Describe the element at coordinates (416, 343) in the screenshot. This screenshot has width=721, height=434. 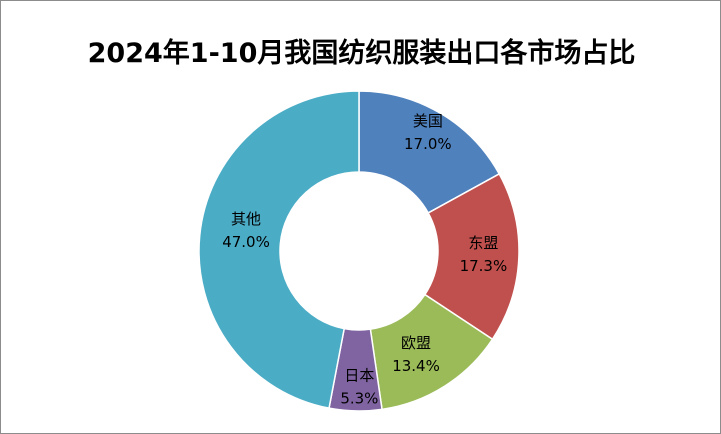
I see `slice-name-label-2: 欧盟` at that location.